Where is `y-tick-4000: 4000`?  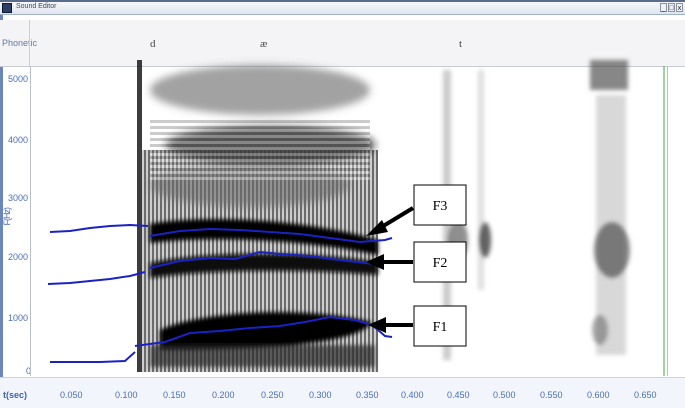
y-tick-4000: 4000 is located at coordinates (18, 140).